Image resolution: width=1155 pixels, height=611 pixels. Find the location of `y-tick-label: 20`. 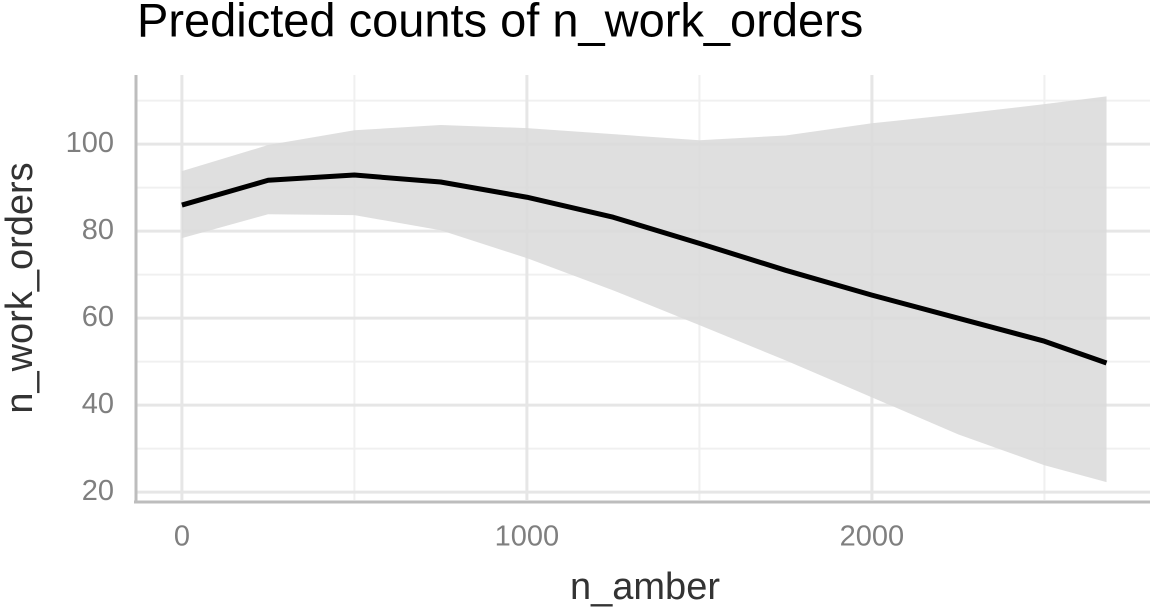

y-tick-label: 20 is located at coordinates (98, 491).